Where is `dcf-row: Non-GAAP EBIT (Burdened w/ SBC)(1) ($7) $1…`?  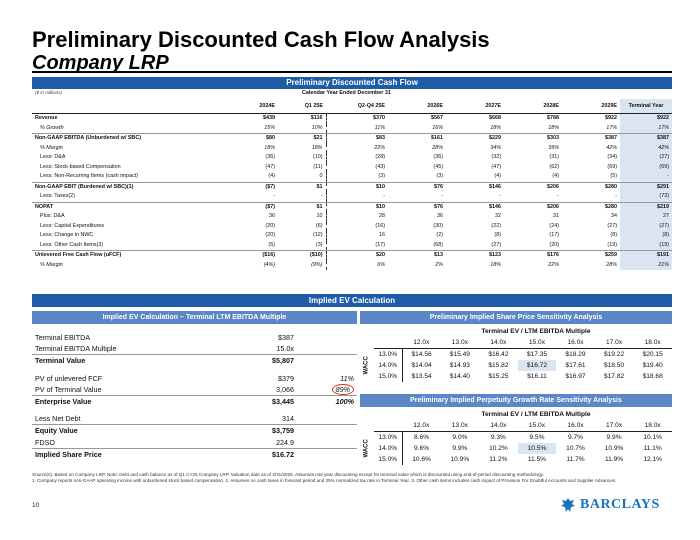 dcf-row: Non-GAAP EBIT (Burdened w/ SBC)(1) ($7) $1… is located at coordinates (352, 186).